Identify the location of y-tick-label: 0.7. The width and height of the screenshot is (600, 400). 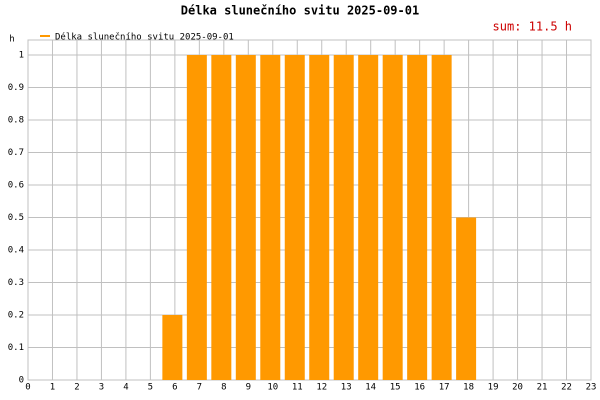
(16, 153).